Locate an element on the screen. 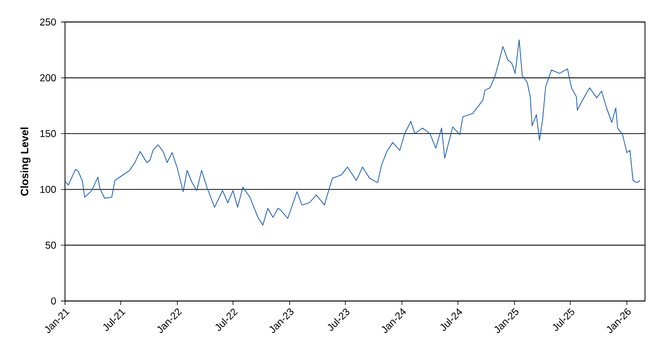  y-tick-label: 100 is located at coordinates (48, 189).